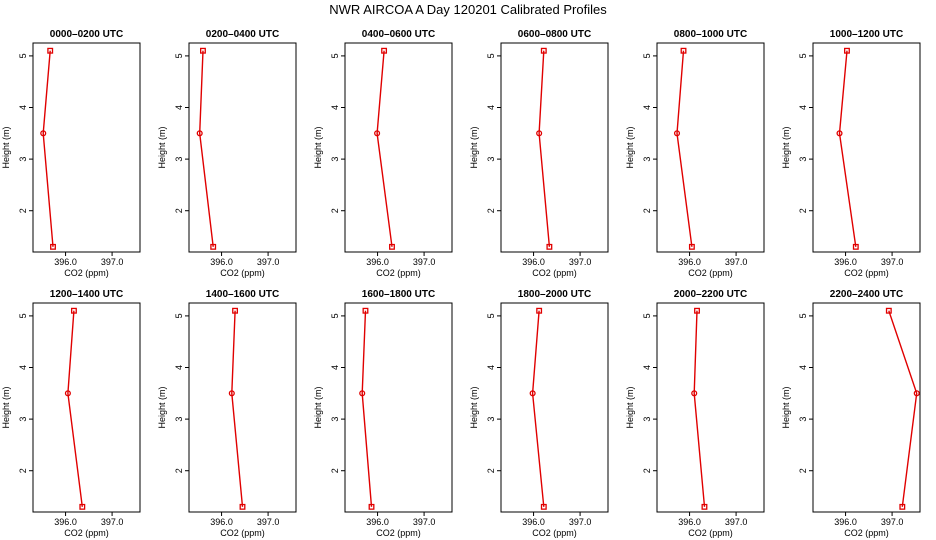 This screenshot has width=936, height=540. I want to click on panel-title: 1200–1400 UTC, so click(86, 294).